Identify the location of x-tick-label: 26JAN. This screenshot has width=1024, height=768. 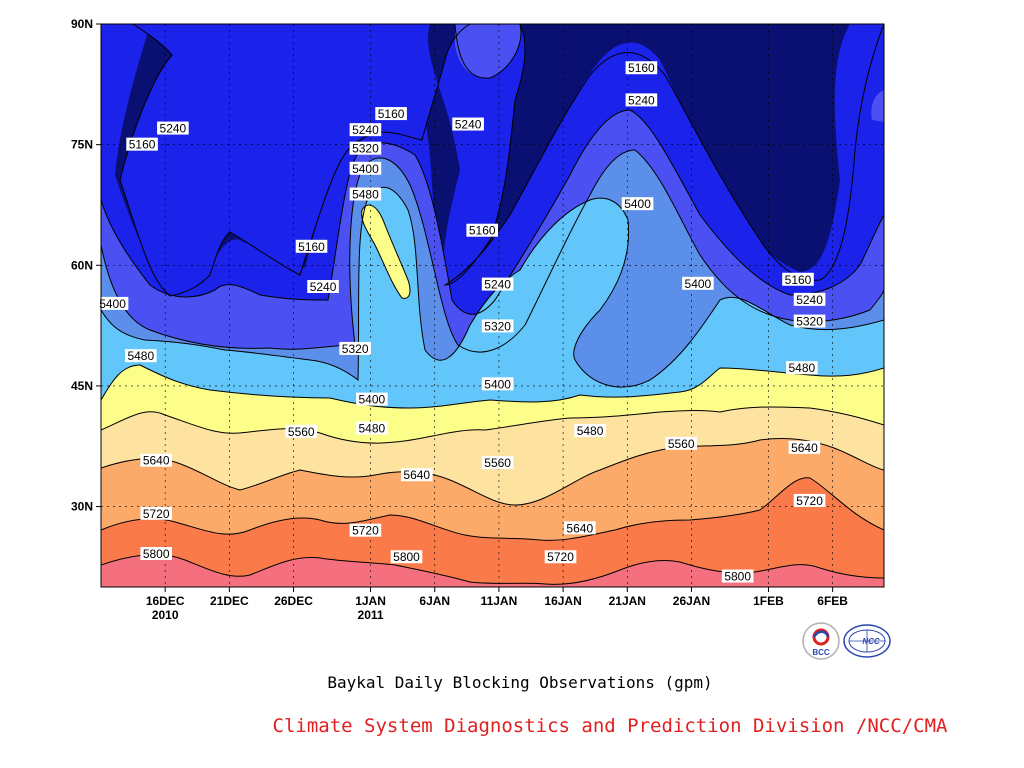
(691, 601).